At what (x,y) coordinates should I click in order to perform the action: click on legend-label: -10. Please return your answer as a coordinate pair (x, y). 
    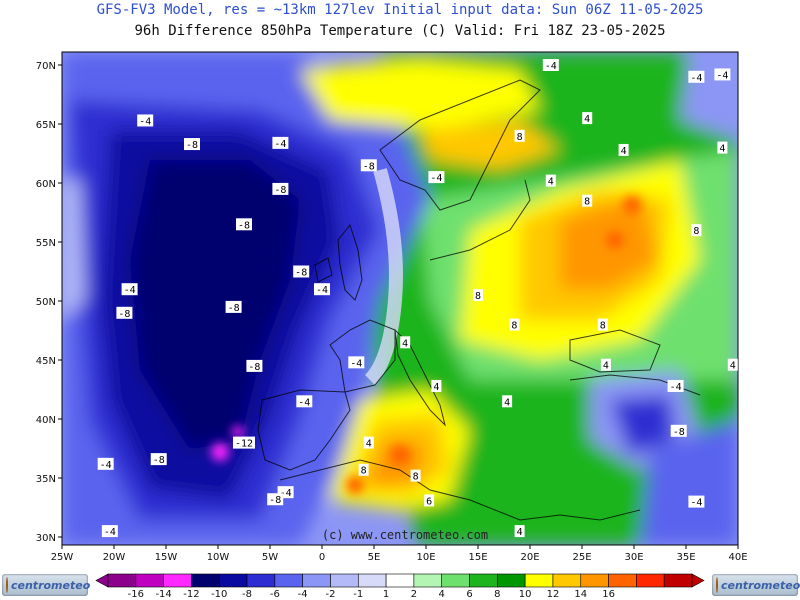
    Looking at the image, I should click on (219, 594).